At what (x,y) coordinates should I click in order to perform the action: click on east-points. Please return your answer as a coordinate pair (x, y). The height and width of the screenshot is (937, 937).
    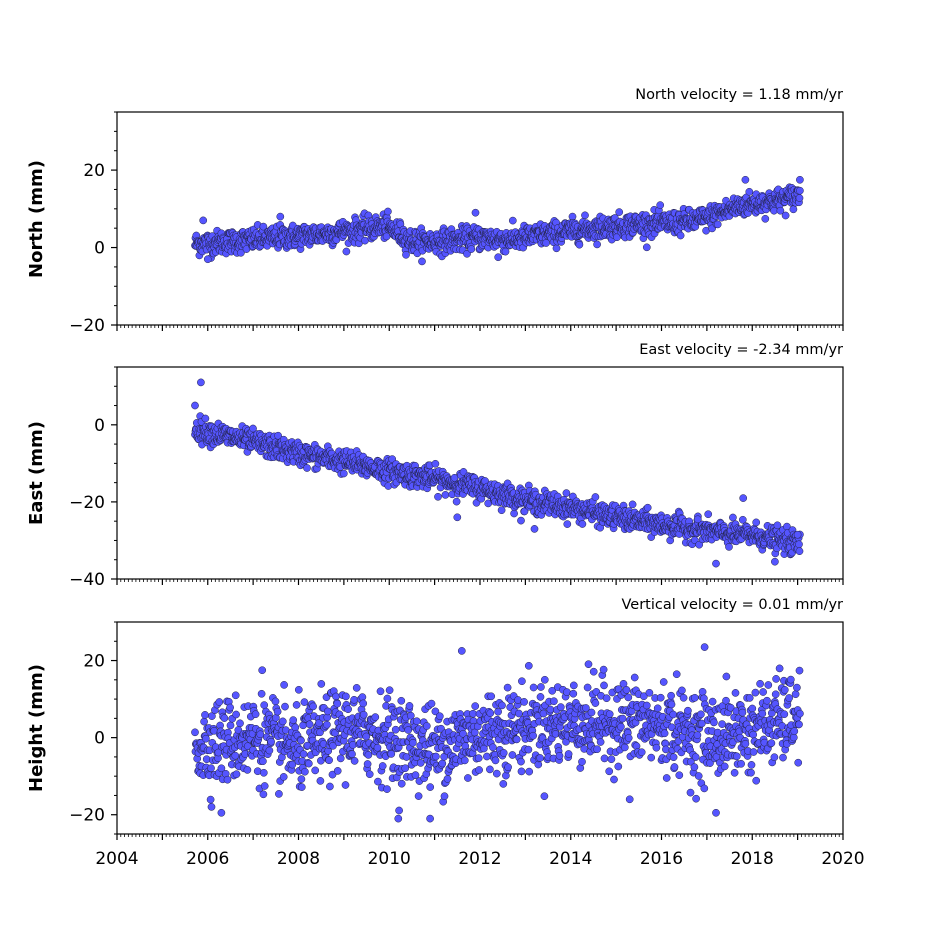
    Looking at the image, I should click on (497, 473).